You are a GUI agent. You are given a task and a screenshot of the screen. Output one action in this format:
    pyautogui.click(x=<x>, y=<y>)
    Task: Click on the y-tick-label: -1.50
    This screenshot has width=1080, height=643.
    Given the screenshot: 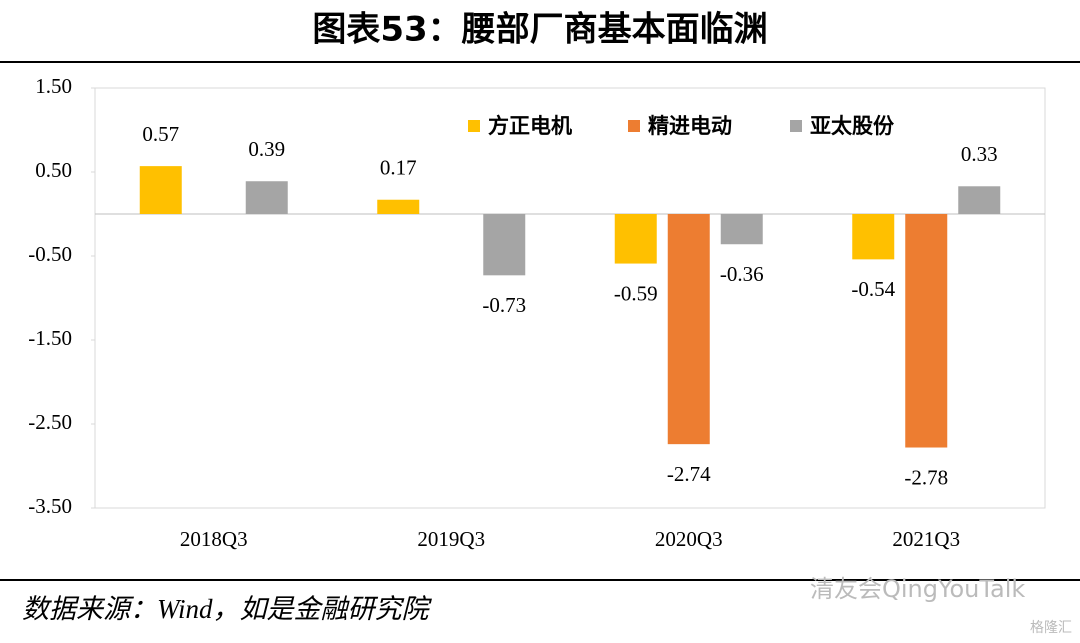 What is the action you would take?
    pyautogui.click(x=50, y=338)
    